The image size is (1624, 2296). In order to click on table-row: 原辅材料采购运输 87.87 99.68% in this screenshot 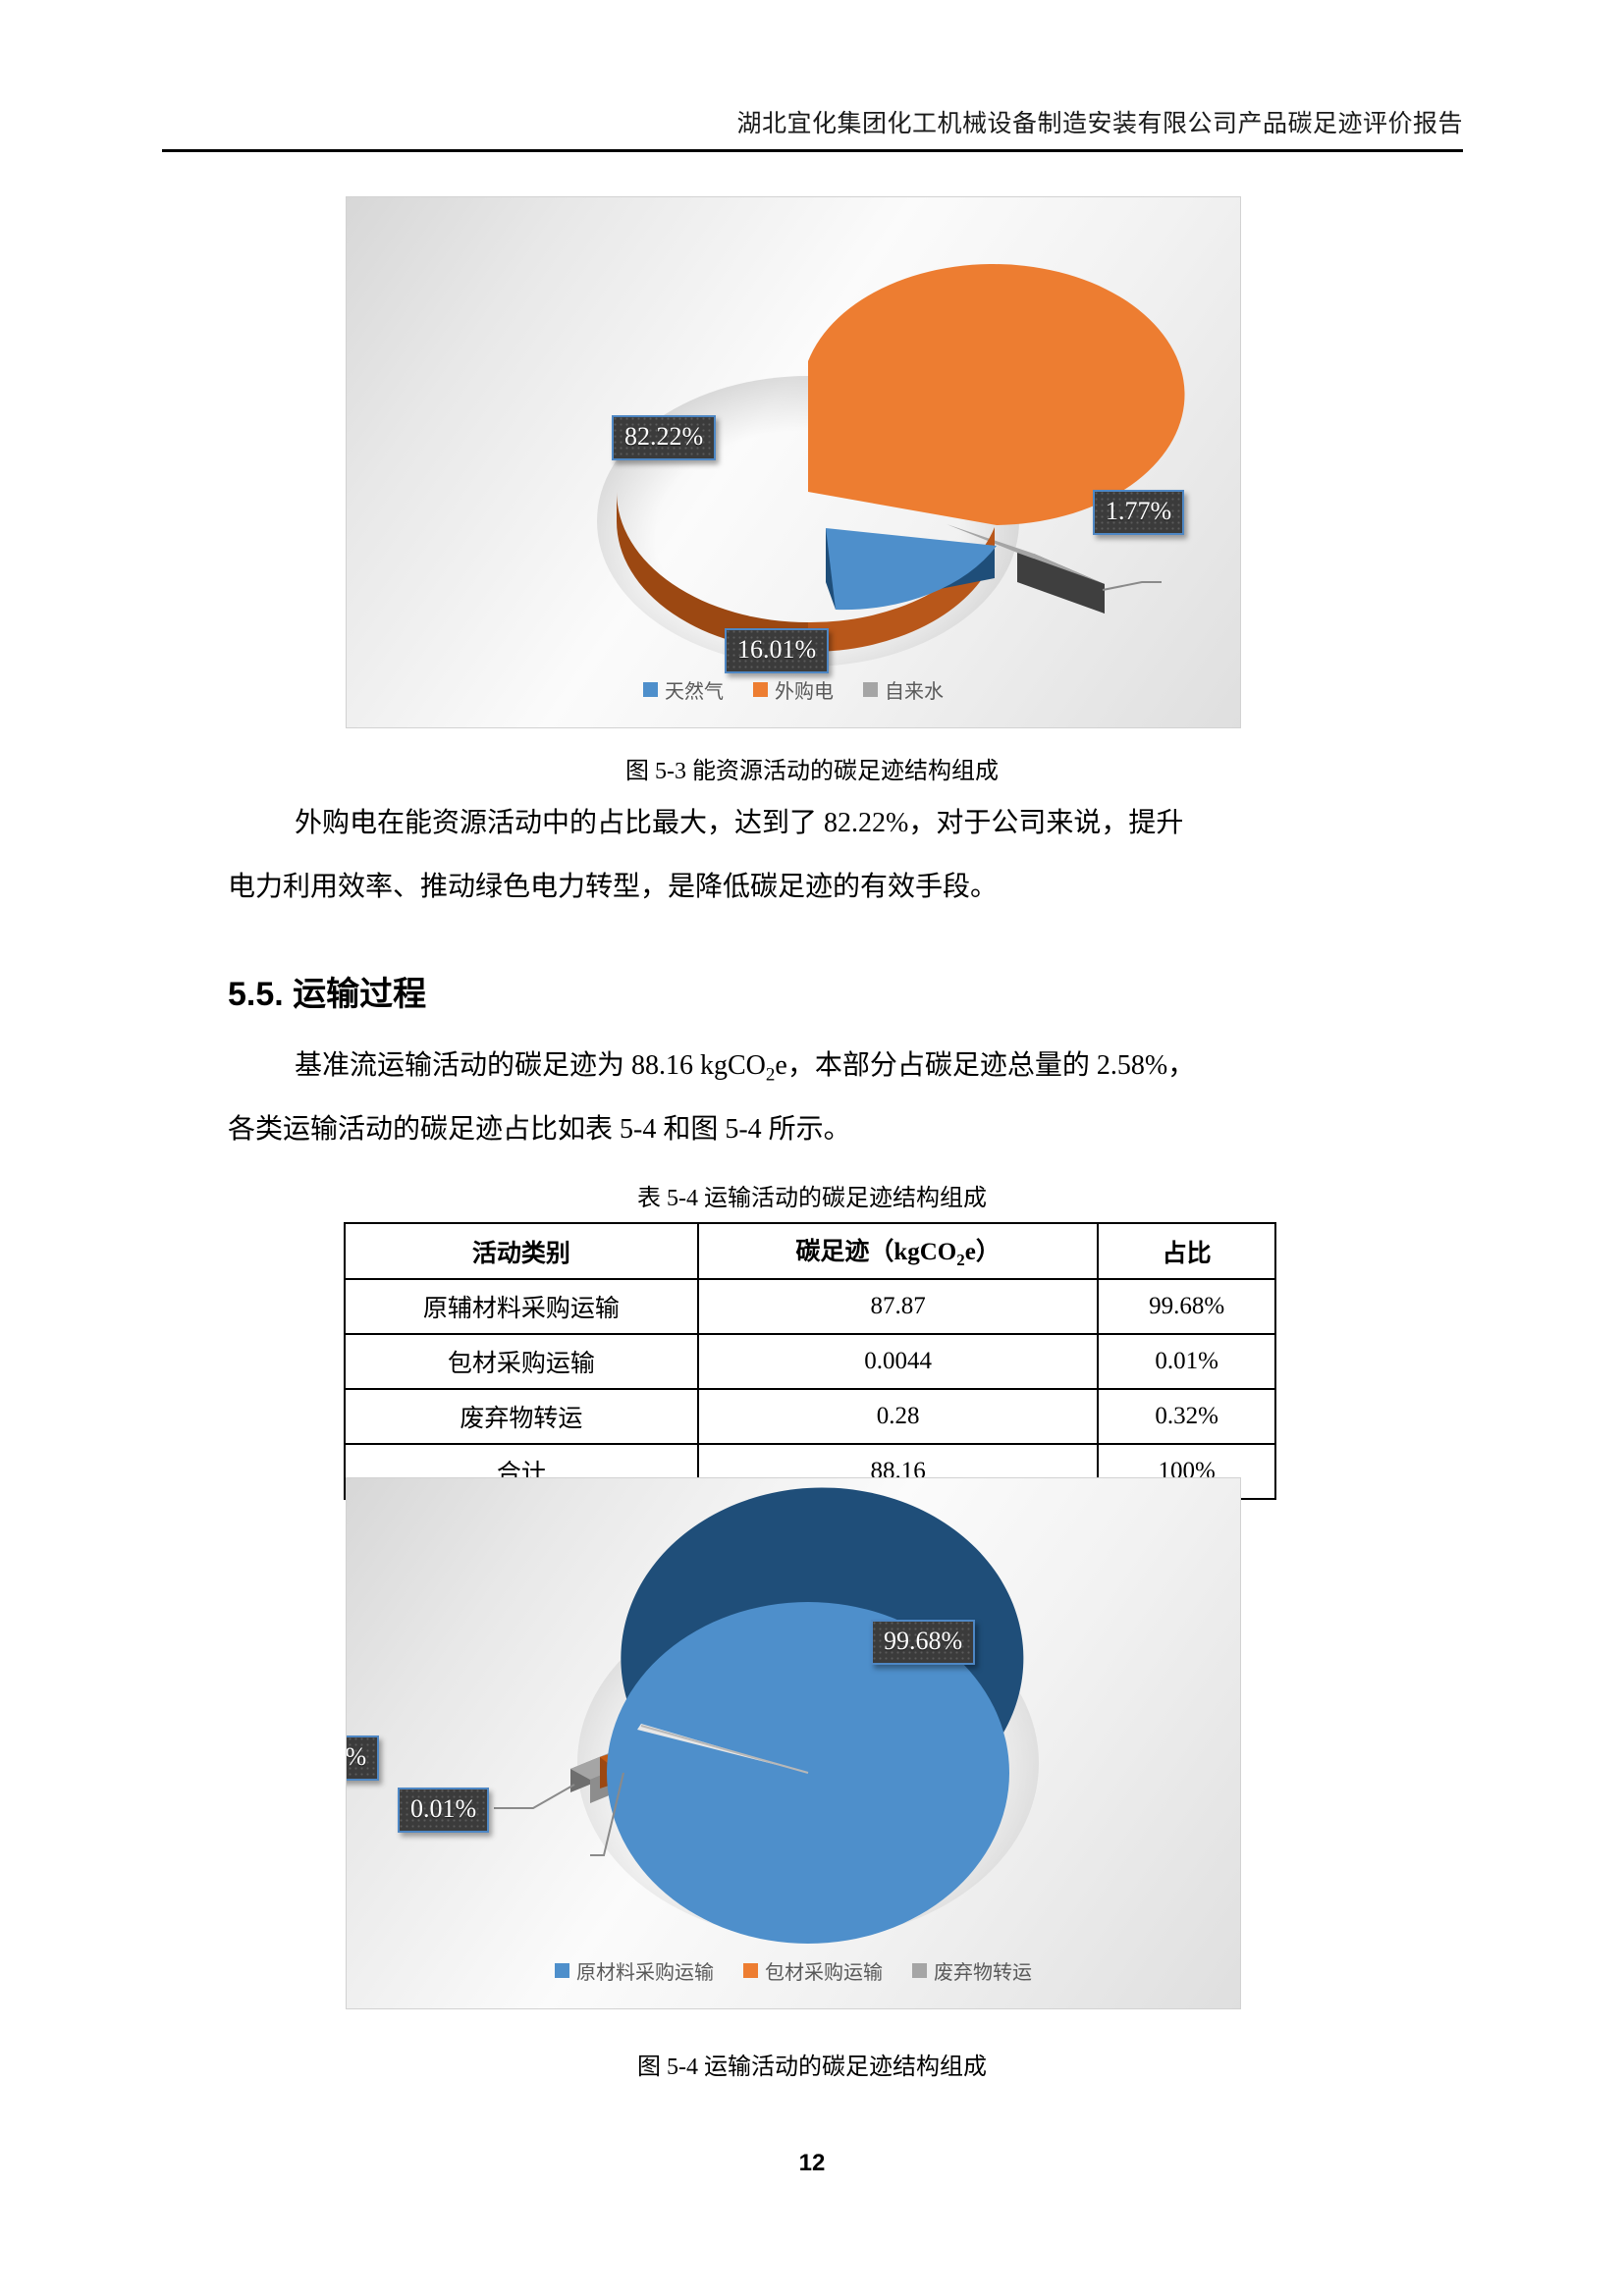, I will do `click(810, 1307)`.